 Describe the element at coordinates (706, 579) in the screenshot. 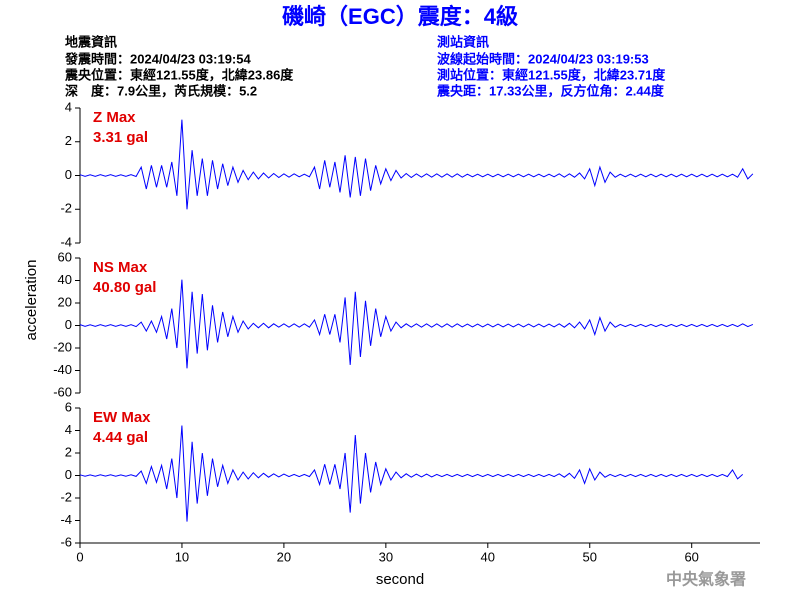

I see `footer: 中央氣象署` at that location.